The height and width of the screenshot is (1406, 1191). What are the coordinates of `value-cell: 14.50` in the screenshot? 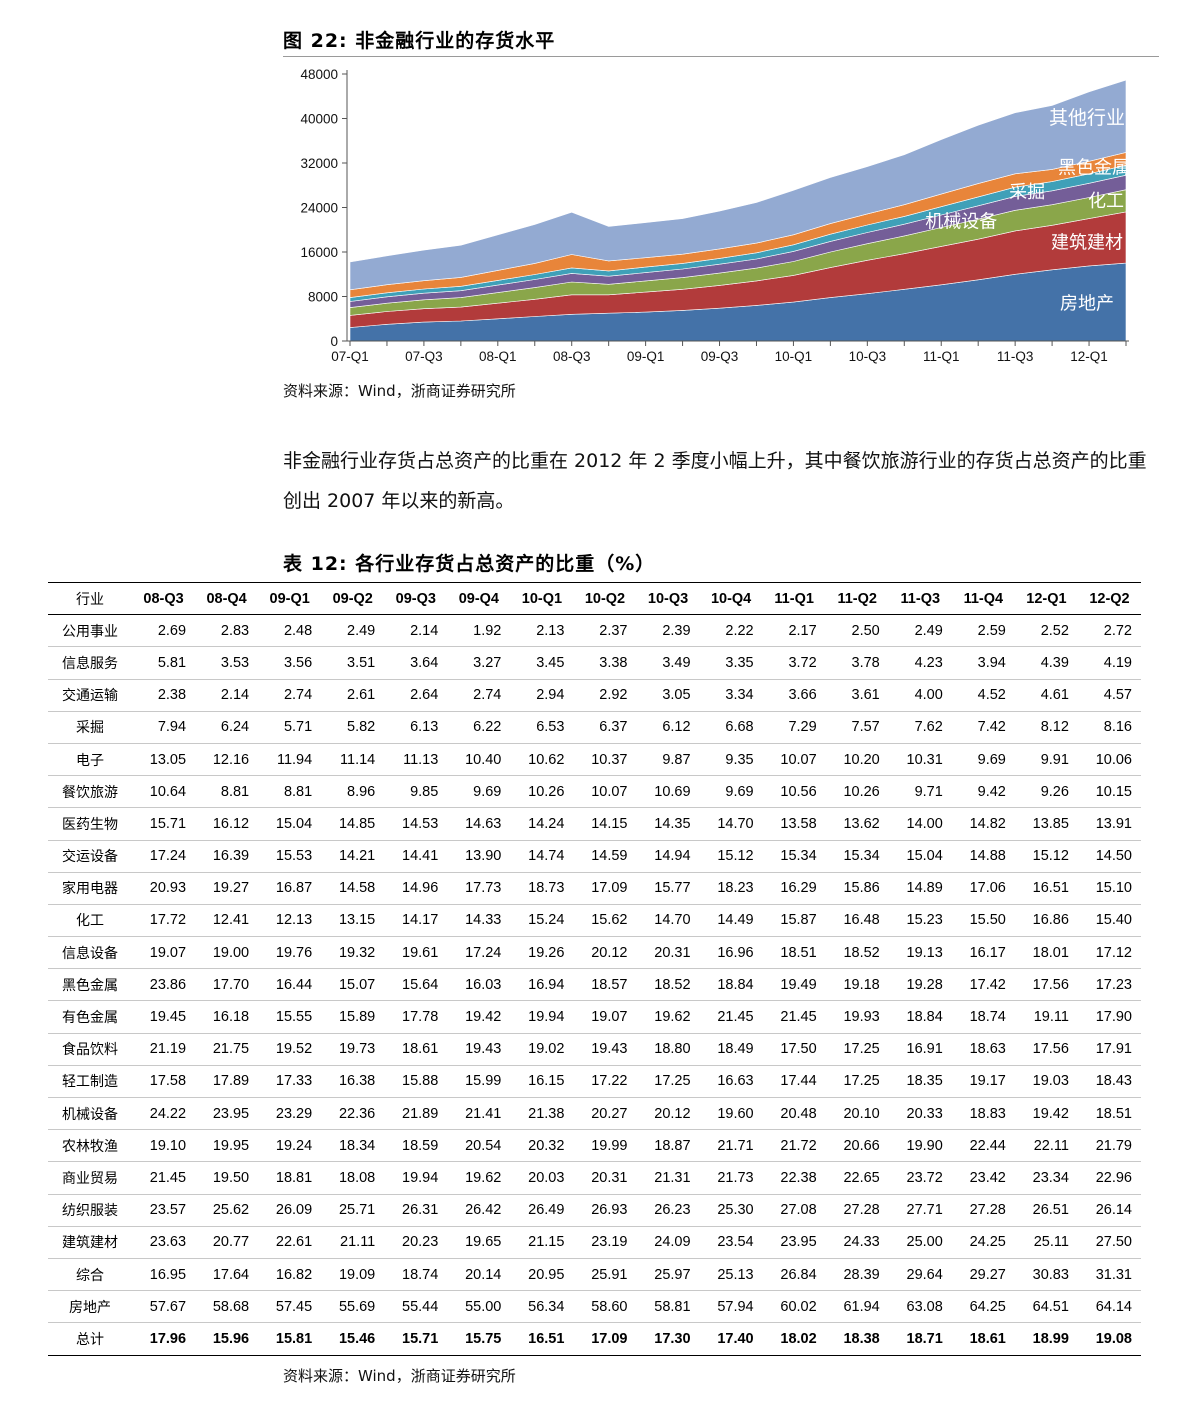 It's located at (1109, 856).